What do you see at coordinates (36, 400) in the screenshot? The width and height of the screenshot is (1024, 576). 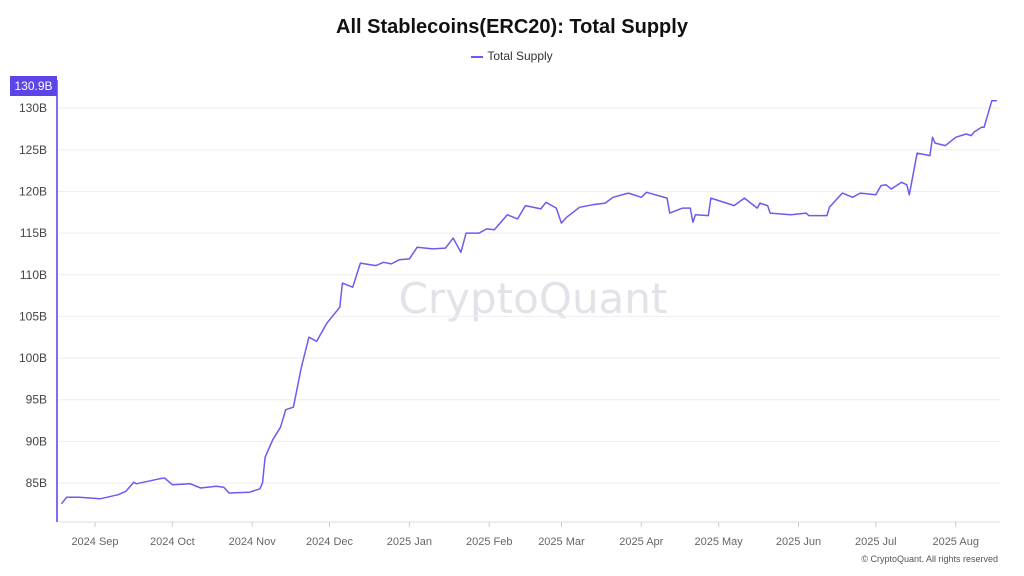 I see `y-tick-label: 95B` at bounding box center [36, 400].